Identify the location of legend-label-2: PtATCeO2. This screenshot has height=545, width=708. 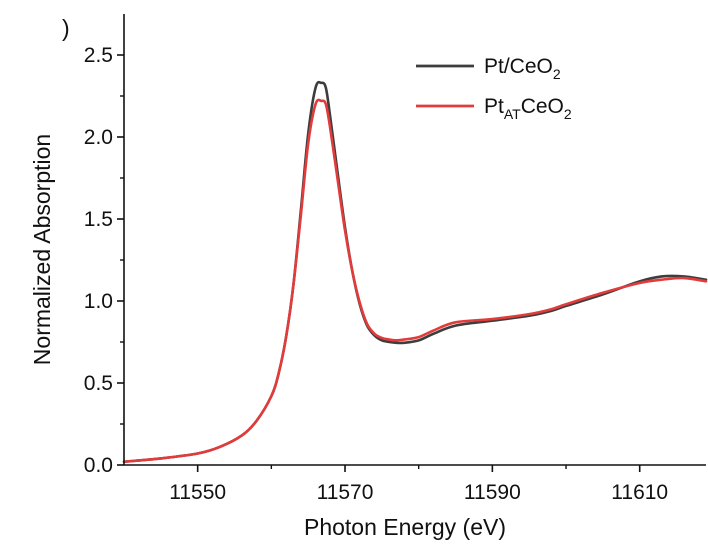
(528, 108).